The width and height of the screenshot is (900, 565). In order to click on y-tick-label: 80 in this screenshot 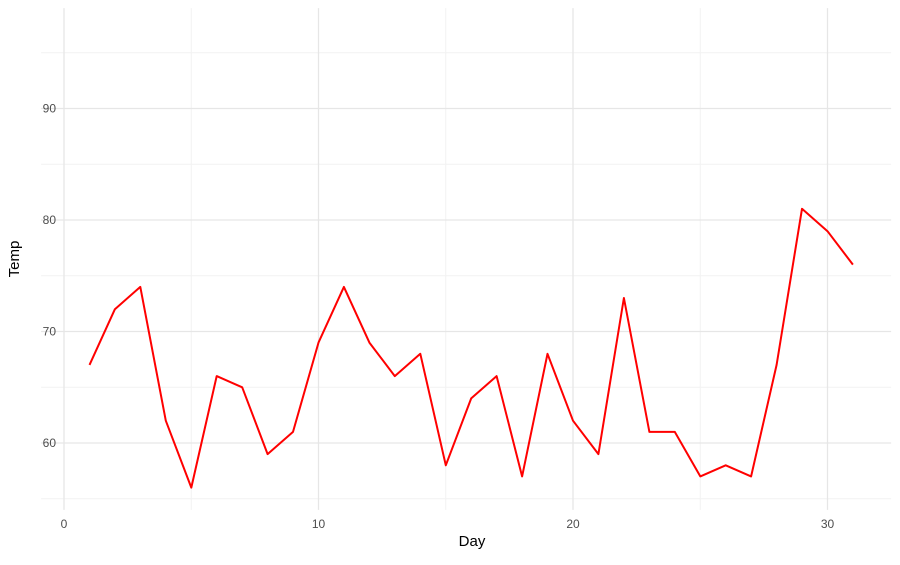, I will do `click(50, 220)`.